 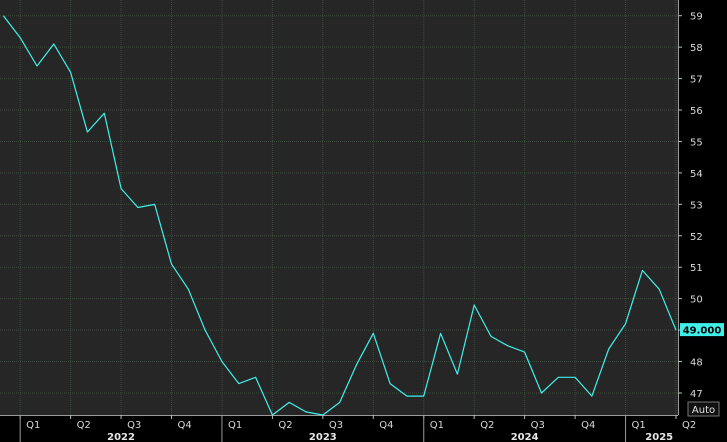 I want to click on x-axis-years: 2022 2023 2024 2025, so click(x=390, y=437).